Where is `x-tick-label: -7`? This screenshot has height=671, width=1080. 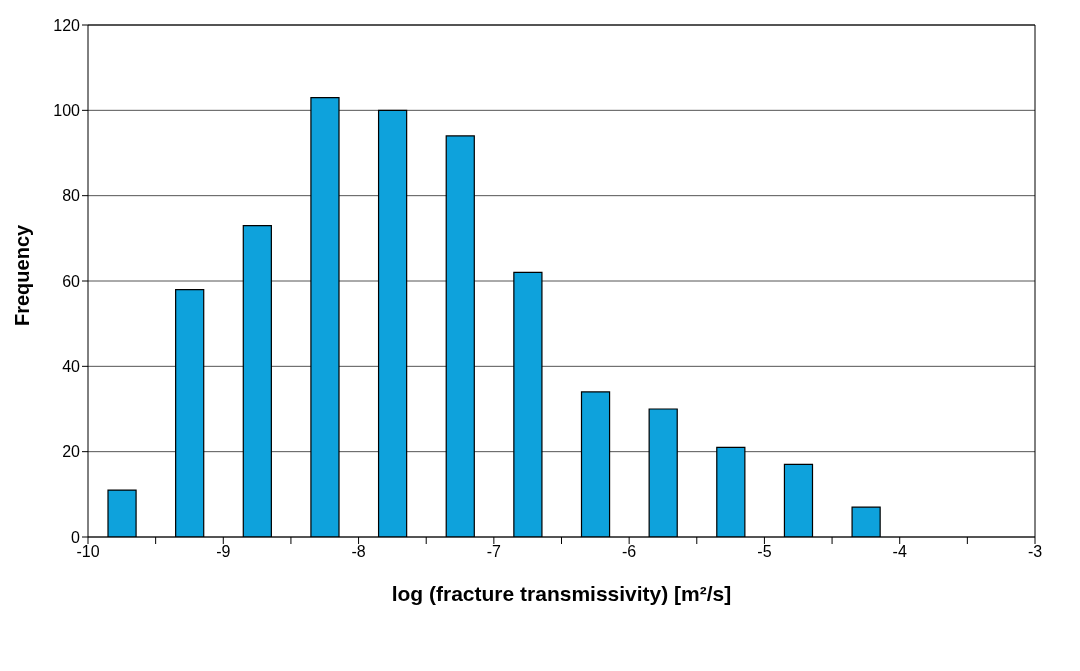 x-tick-label: -7 is located at coordinates (494, 552).